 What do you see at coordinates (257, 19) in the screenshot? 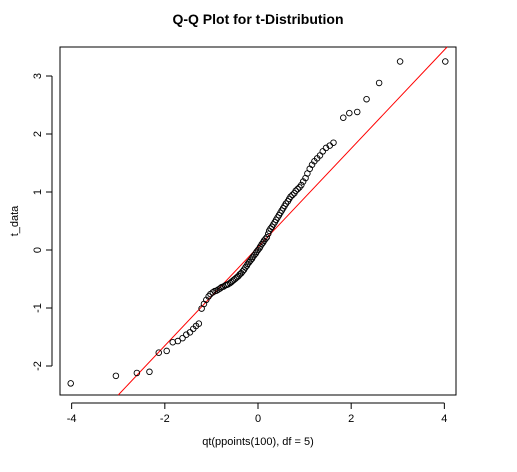
I see `chart-title: Q-Q Plot for t-Distribution` at bounding box center [257, 19].